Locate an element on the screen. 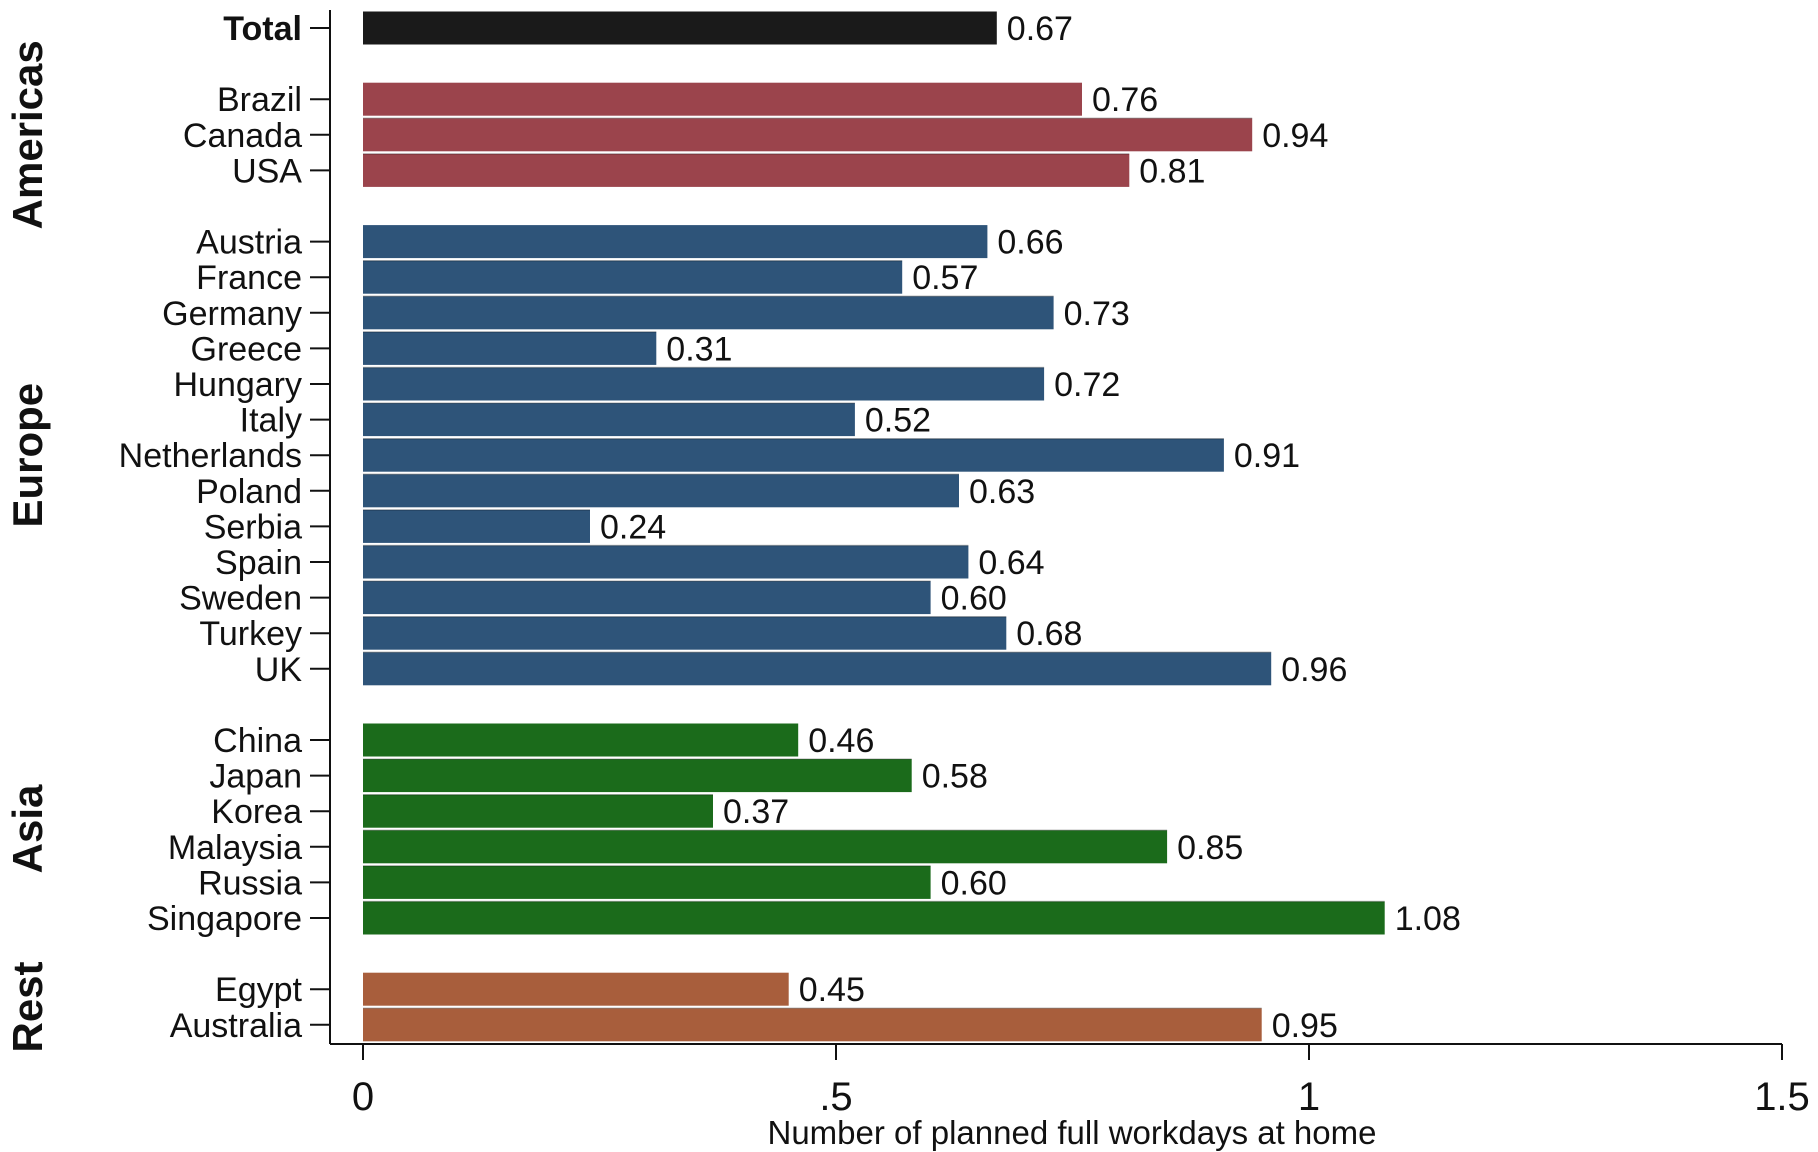 Image resolution: width=1818 pixels, height=1152 pixels. value-label-spain: 0.64 is located at coordinates (1011, 563).